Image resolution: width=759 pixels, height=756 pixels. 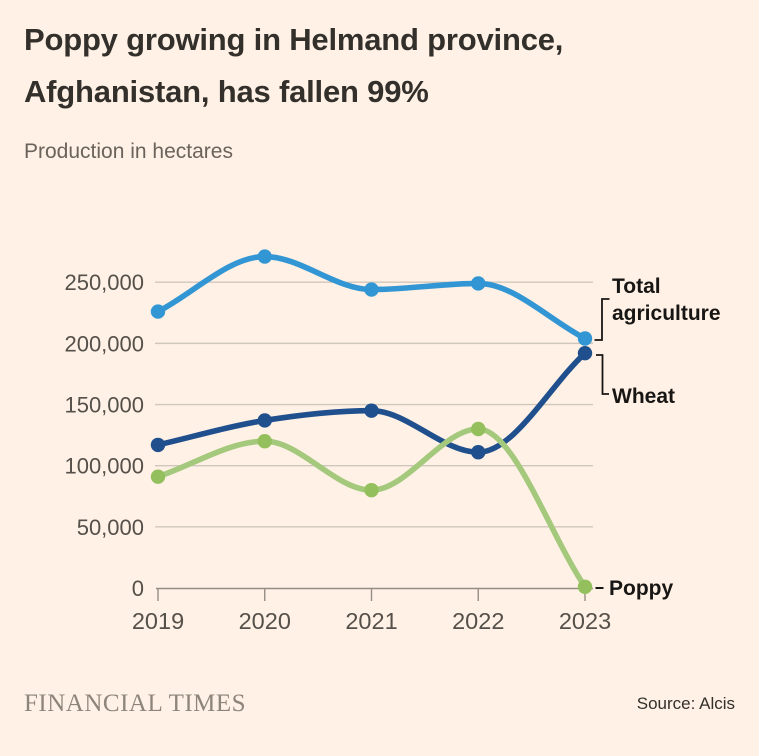 I want to click on series-line-wheat, so click(x=371, y=403).